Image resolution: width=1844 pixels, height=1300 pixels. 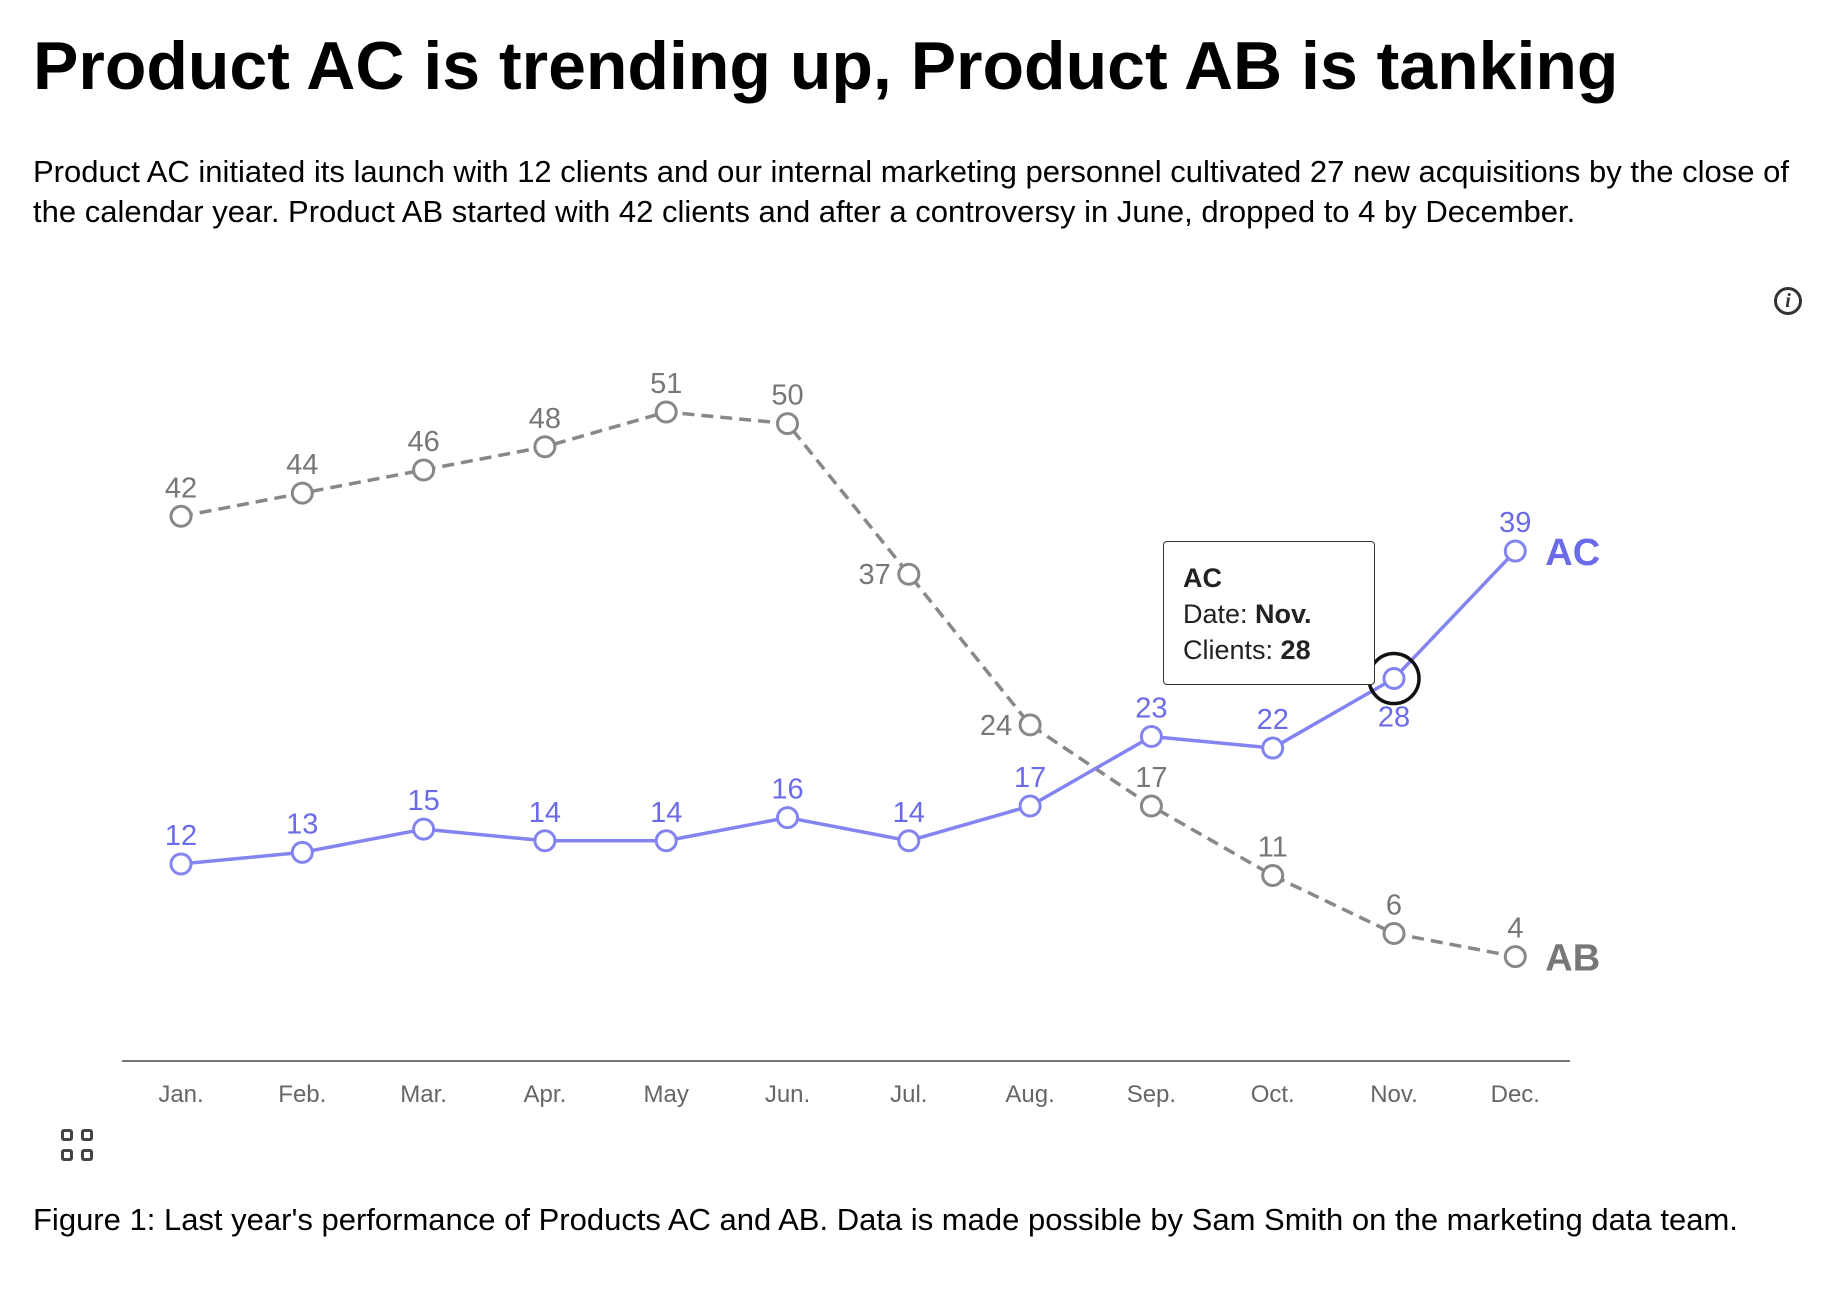 I want to click on info-icon-glyph: i, so click(x=1788, y=300).